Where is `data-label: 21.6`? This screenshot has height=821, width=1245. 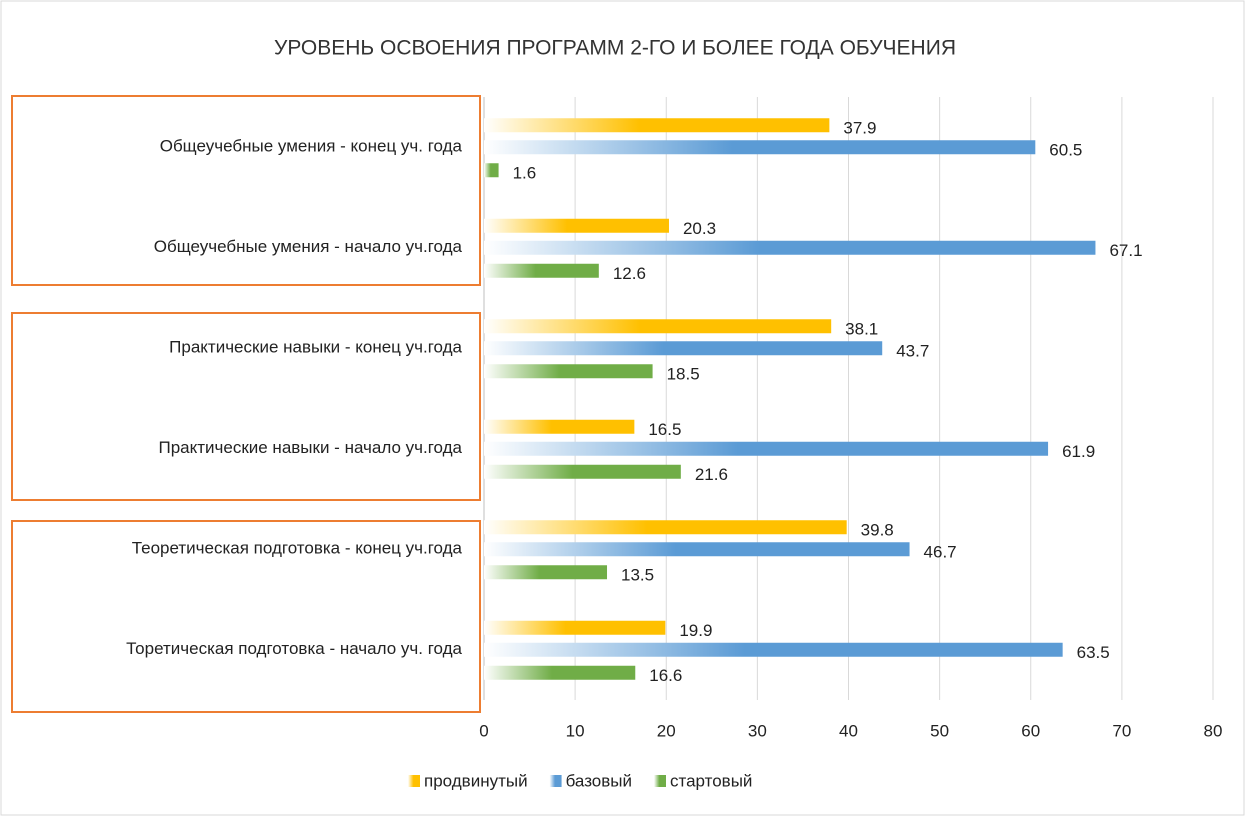
data-label: 21.6 is located at coordinates (711, 474).